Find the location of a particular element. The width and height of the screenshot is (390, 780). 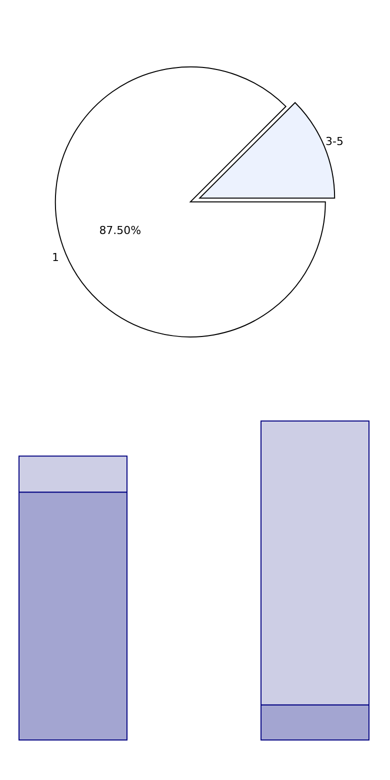

slice-label: 3-5 is located at coordinates (335, 141).